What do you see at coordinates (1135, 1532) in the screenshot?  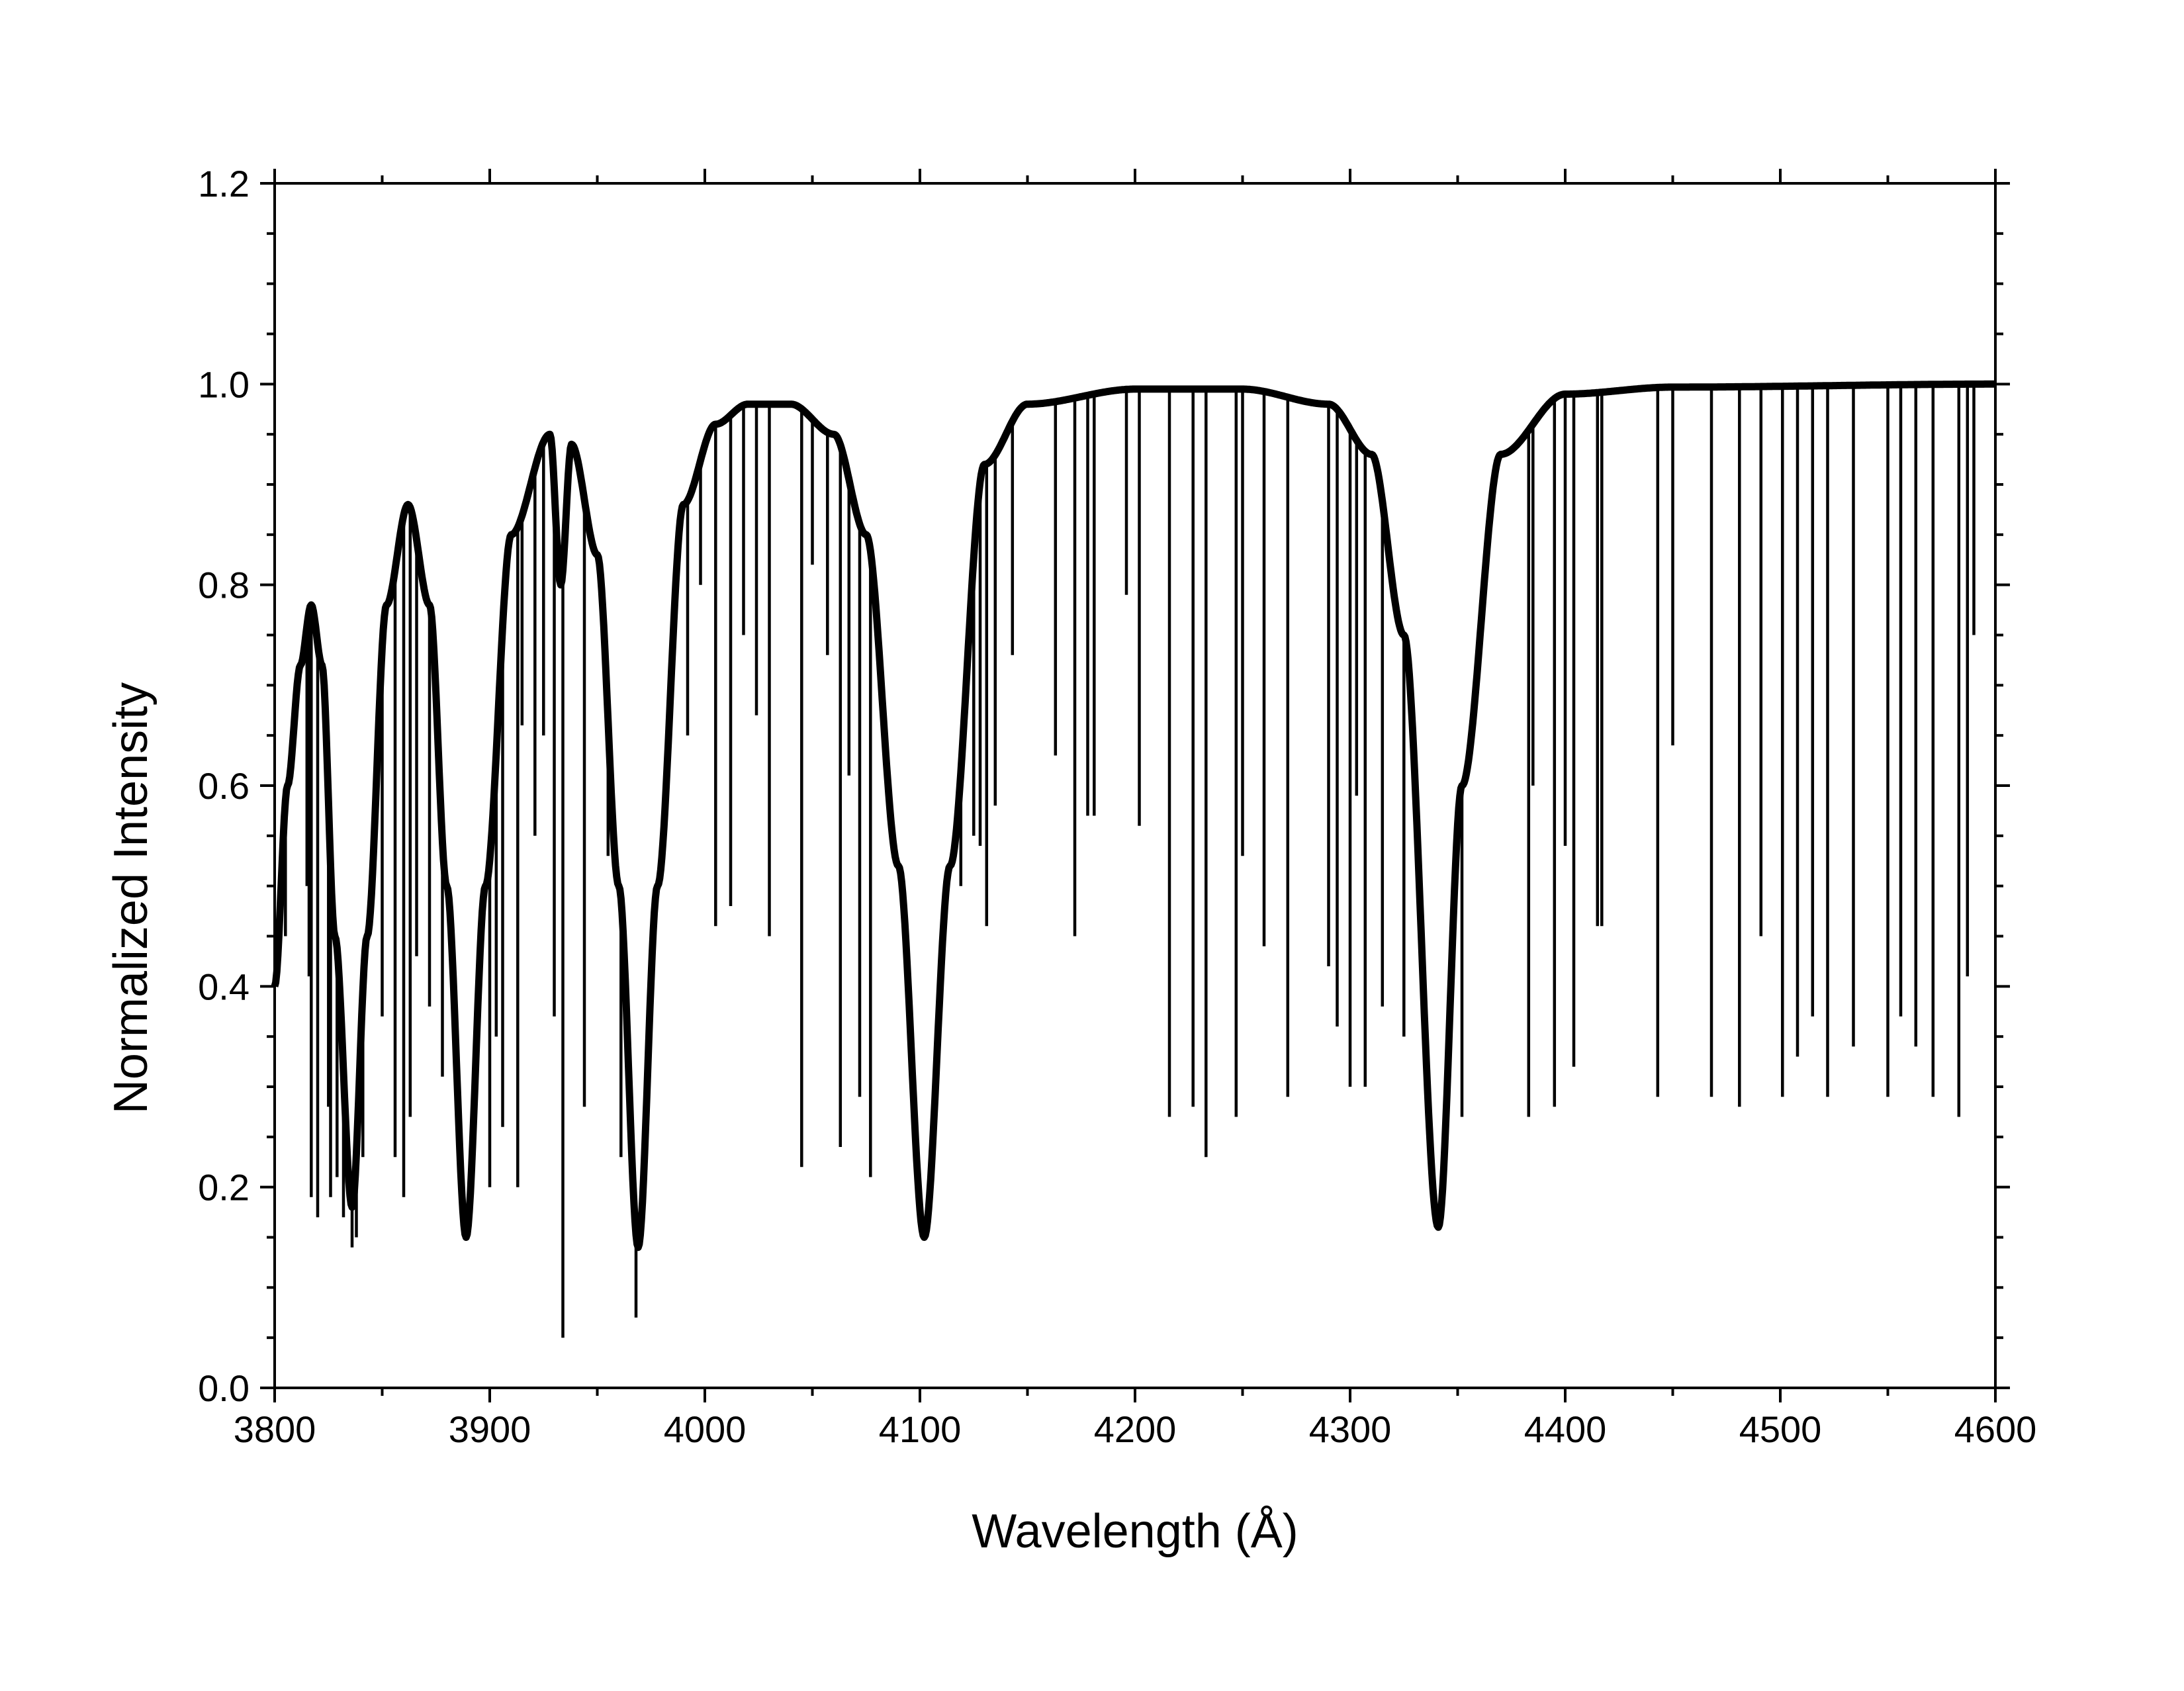 I see `x-axis-title: Wavelength (Å)` at bounding box center [1135, 1532].